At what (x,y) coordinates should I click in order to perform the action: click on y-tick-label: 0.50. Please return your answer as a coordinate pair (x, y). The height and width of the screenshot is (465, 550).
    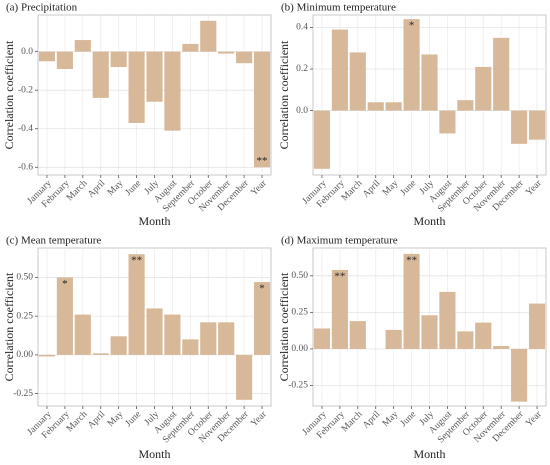
    Looking at the image, I should click on (299, 276).